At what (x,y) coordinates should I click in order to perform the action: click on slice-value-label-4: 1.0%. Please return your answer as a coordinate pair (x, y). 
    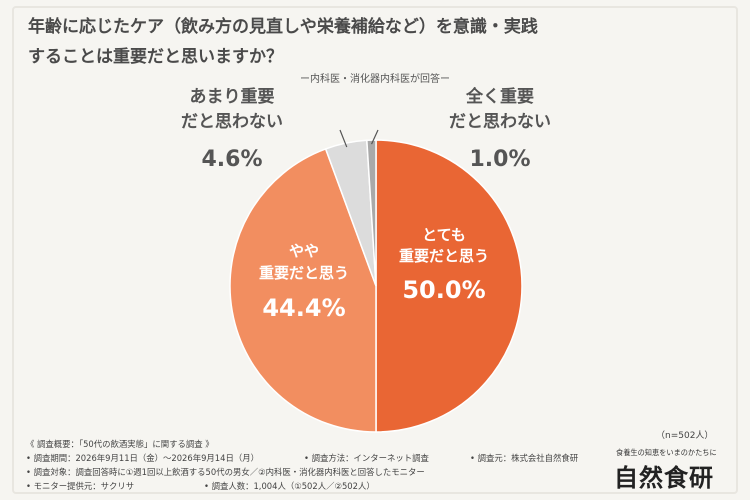
    Looking at the image, I should click on (499, 159).